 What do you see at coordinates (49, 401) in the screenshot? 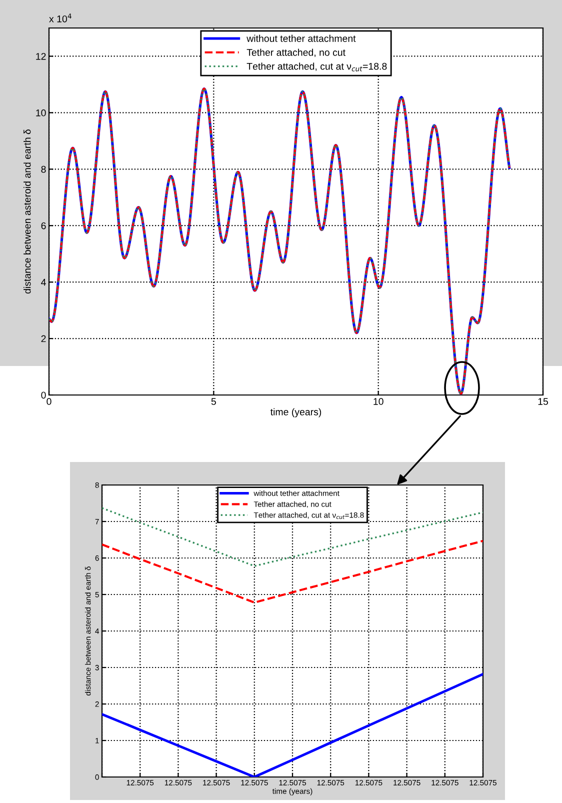
I see `x-tick-label: 0` at bounding box center [49, 401].